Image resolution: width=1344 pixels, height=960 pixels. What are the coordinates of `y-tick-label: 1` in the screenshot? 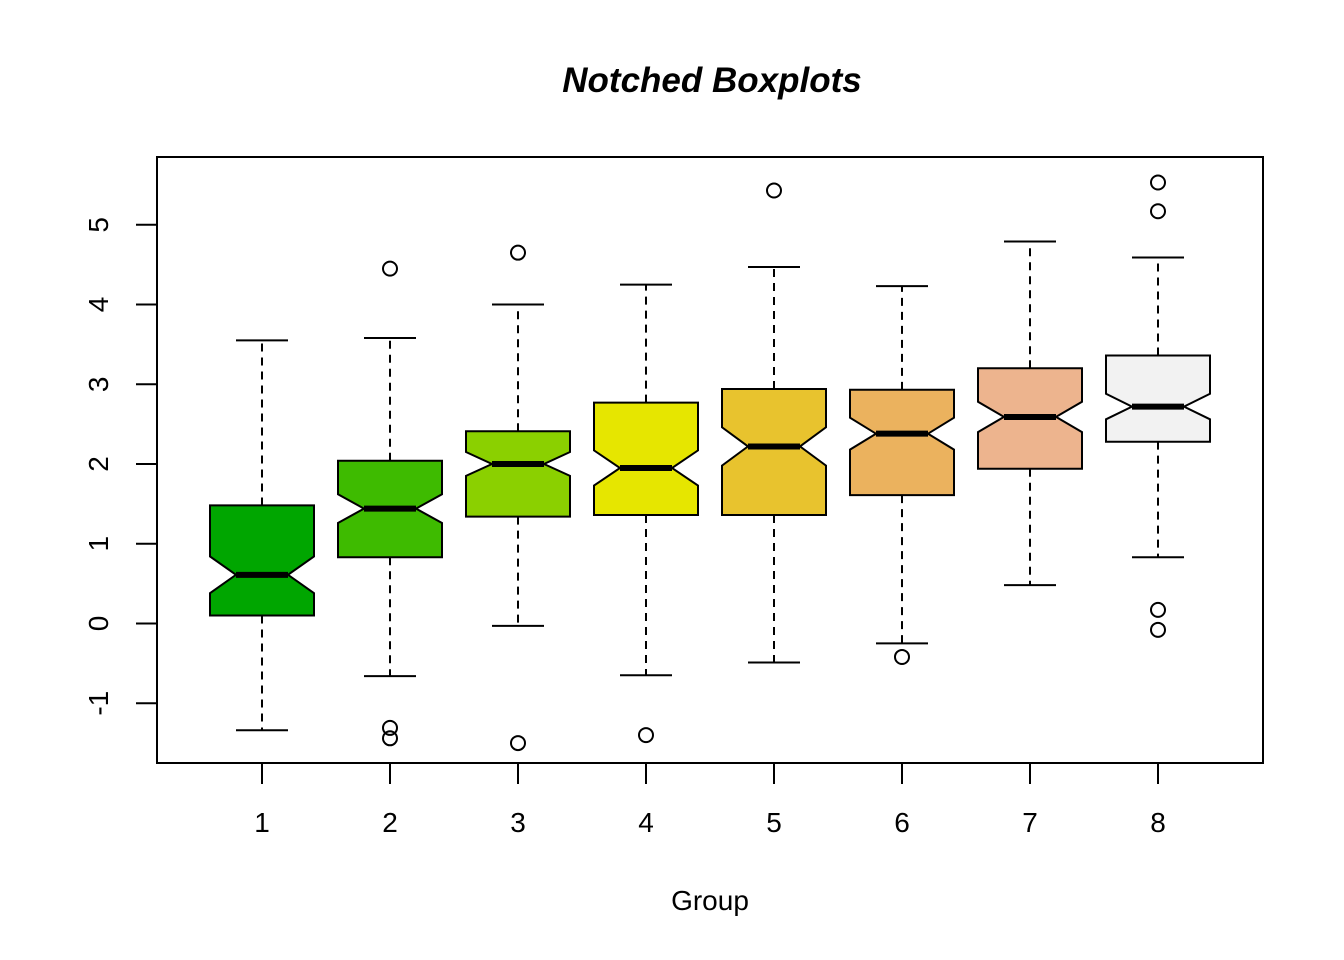 It's located at (98, 544).